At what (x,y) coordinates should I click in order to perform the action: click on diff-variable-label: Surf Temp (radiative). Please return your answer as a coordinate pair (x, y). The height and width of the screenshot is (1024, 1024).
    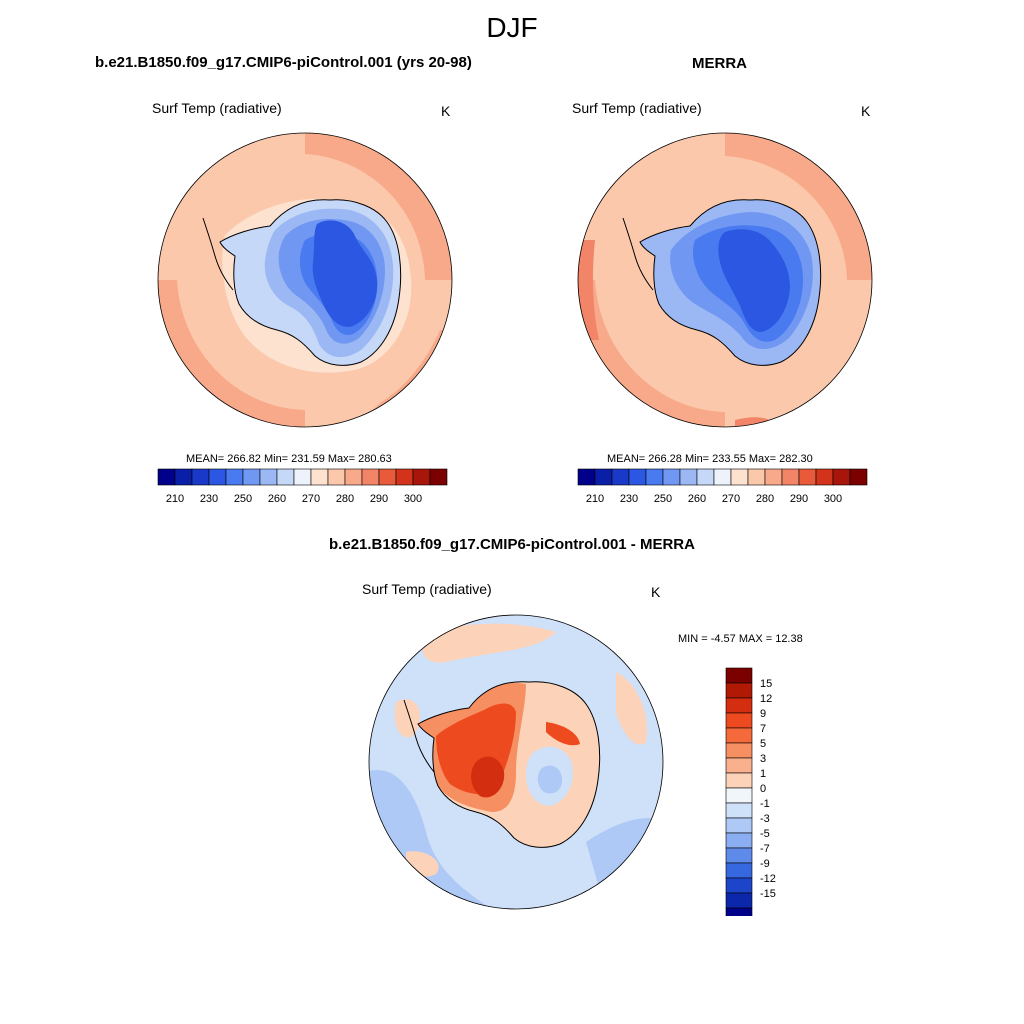
    Looking at the image, I should click on (427, 589).